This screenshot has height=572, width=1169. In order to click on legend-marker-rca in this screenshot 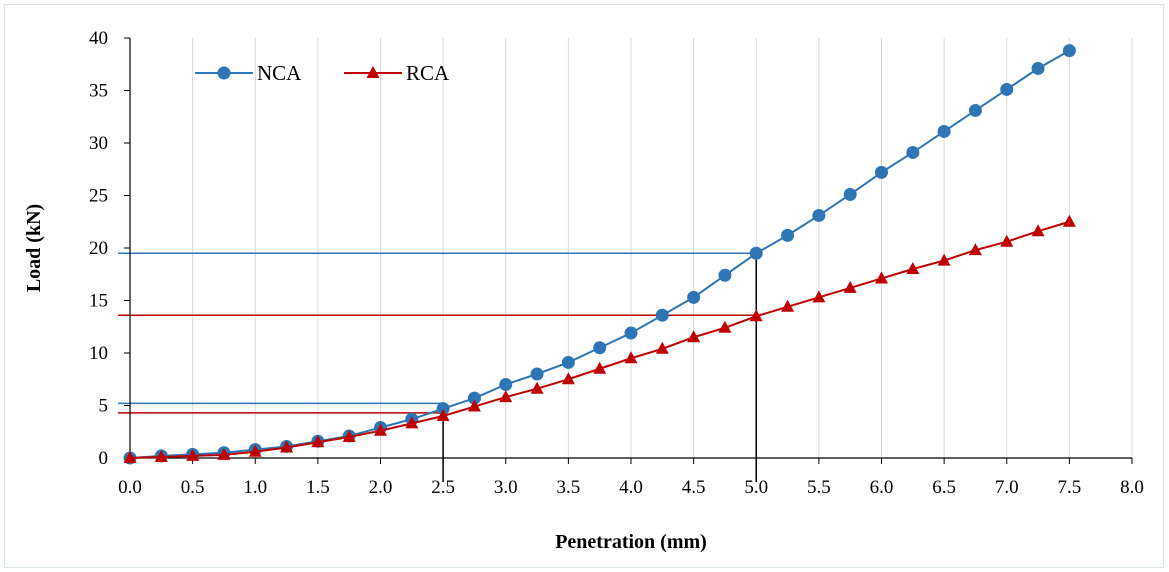, I will do `click(373, 72)`.